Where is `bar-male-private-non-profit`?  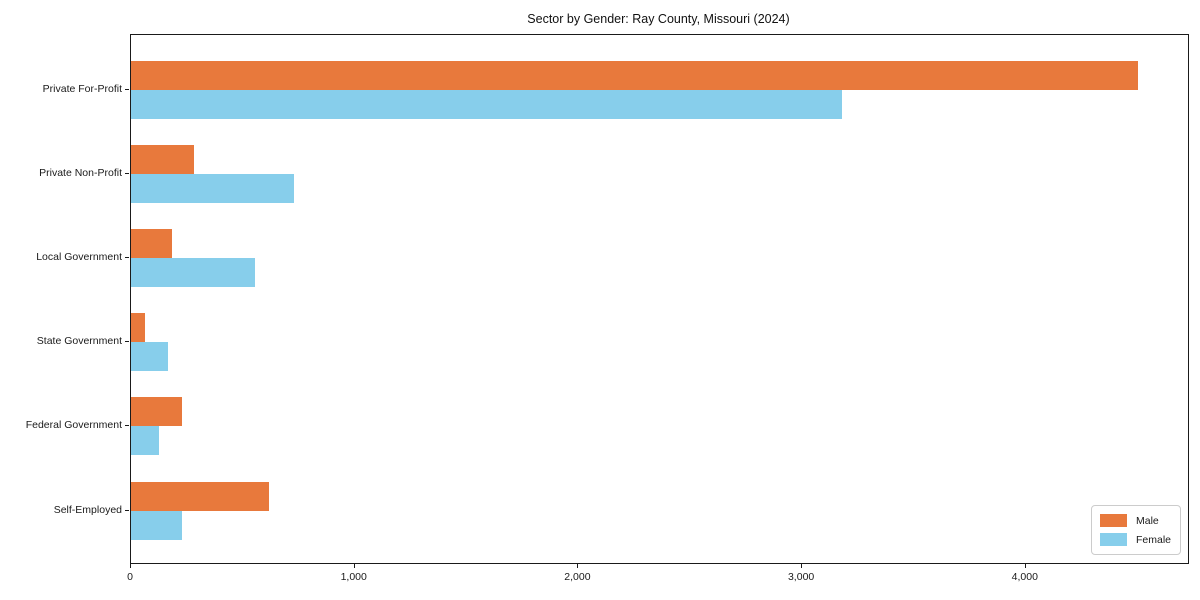 bar-male-private-non-profit is located at coordinates (162, 159).